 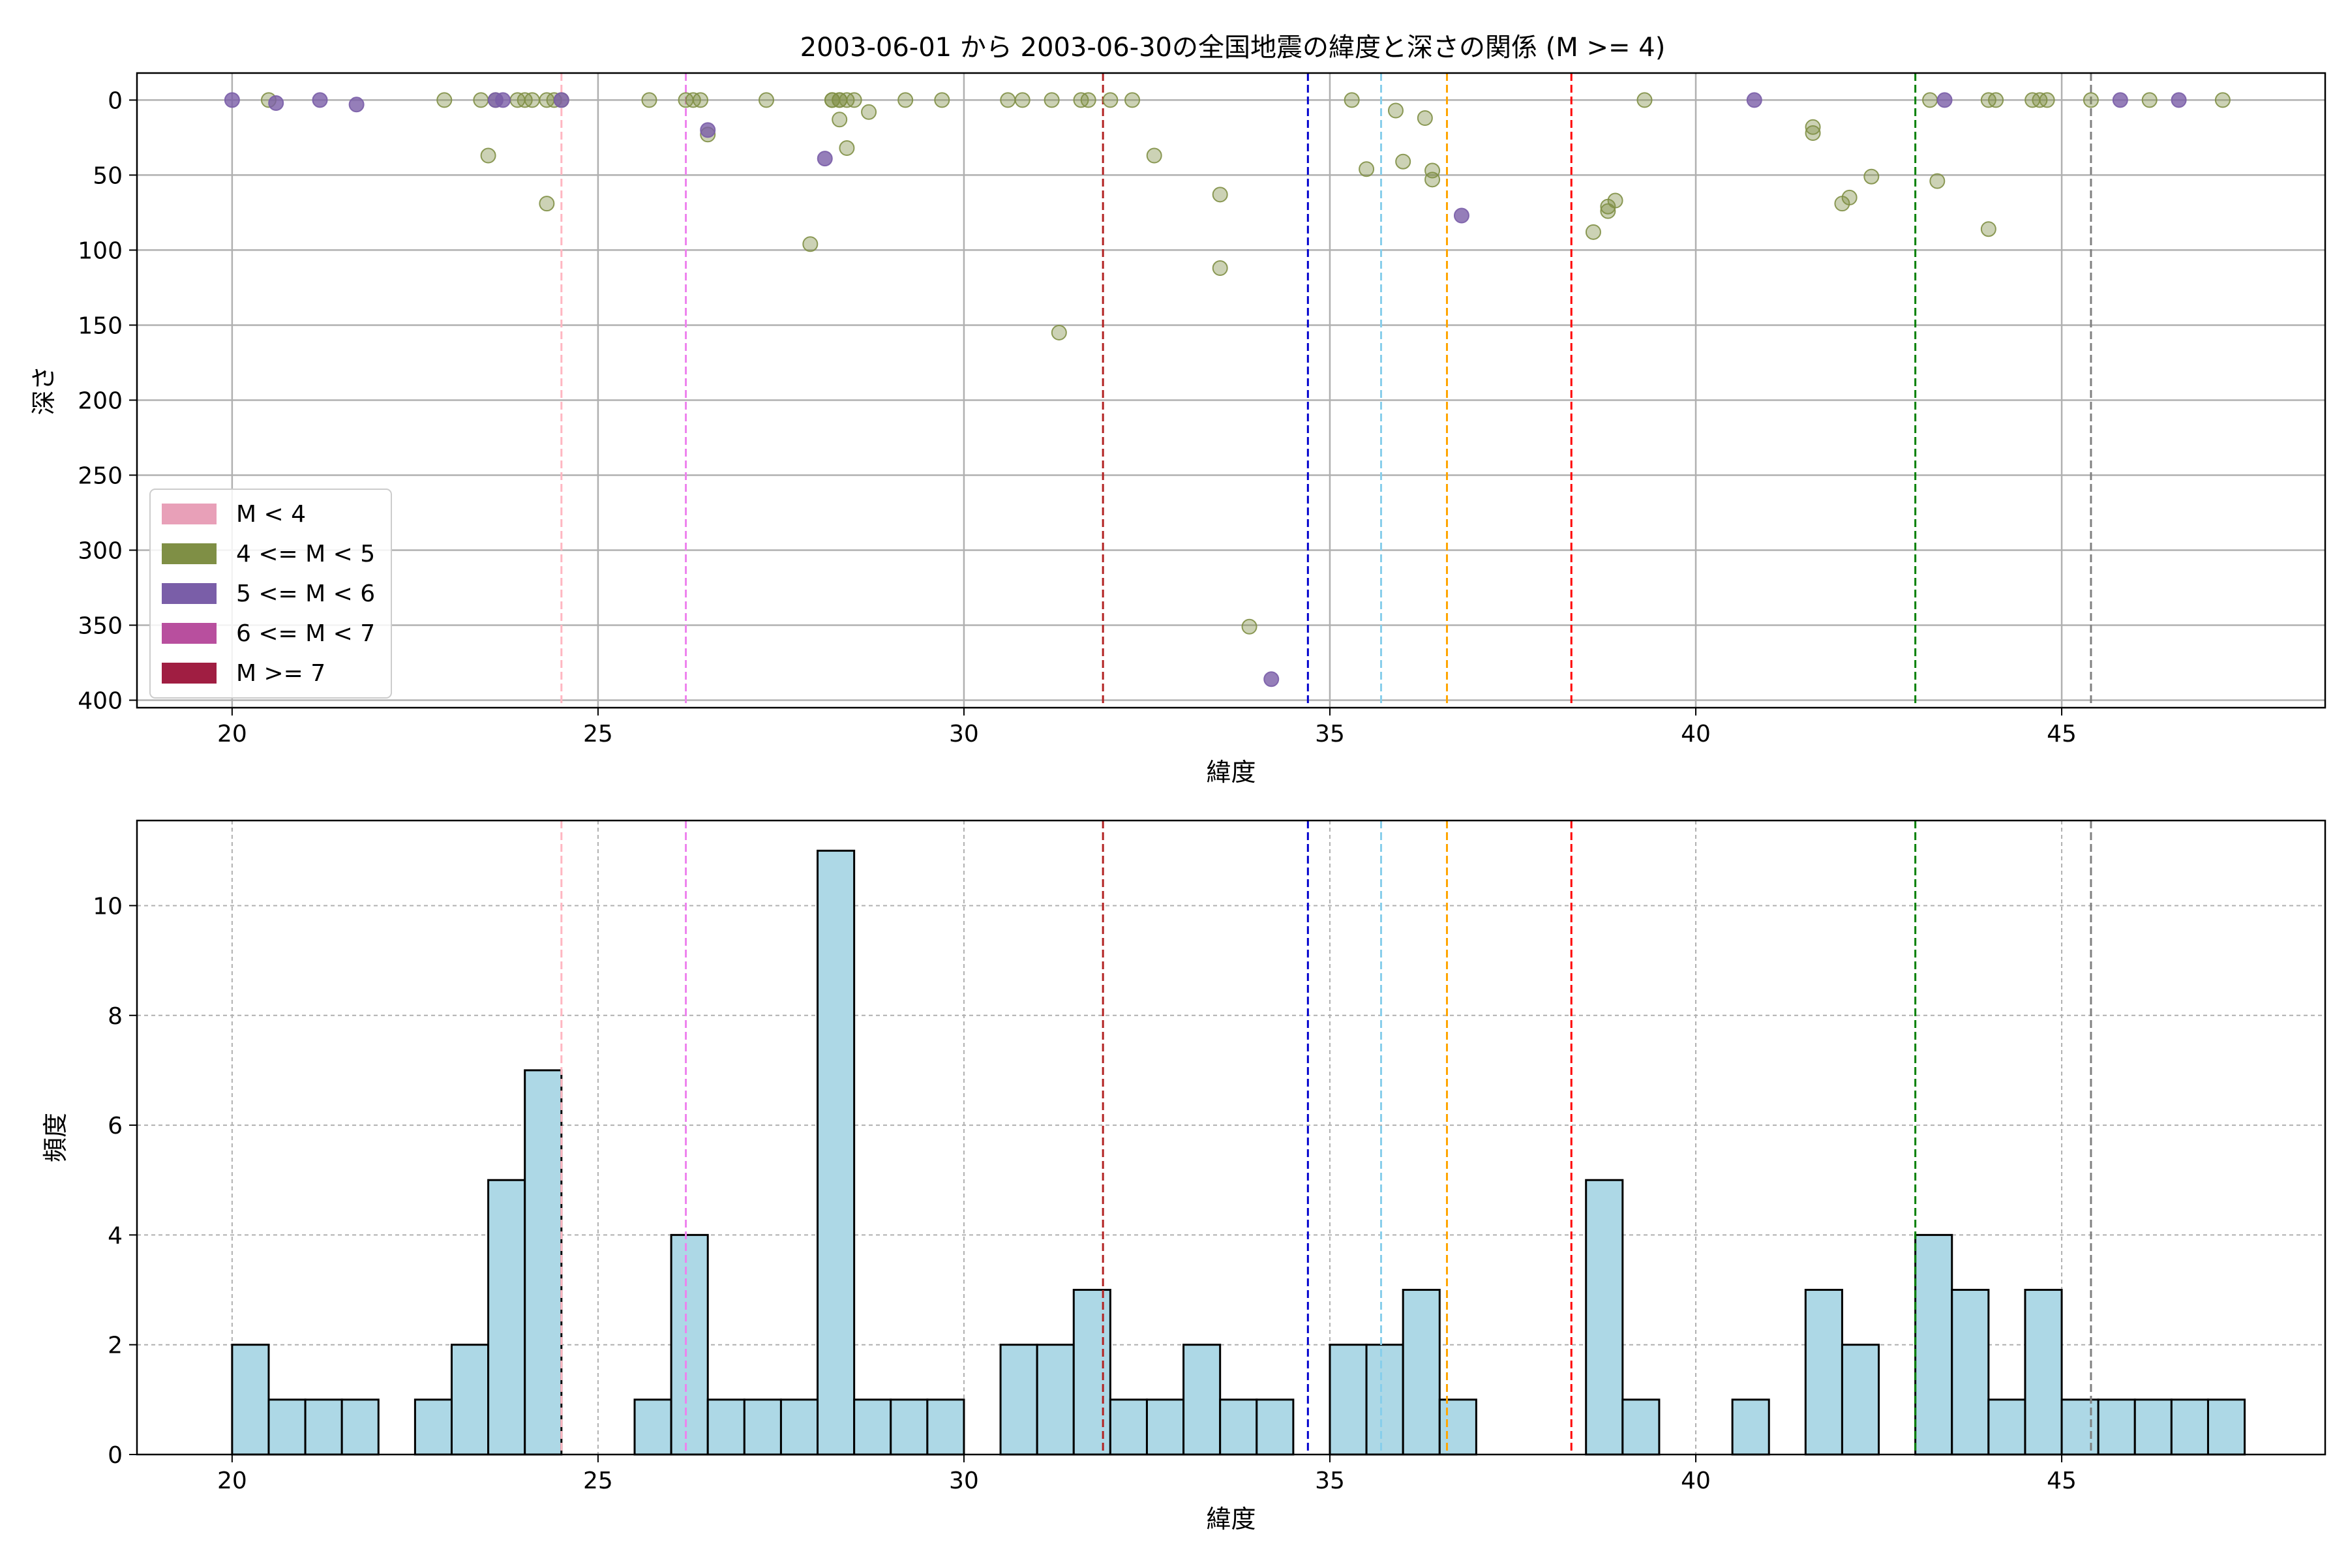 What do you see at coordinates (115, 1016) in the screenshot?
I see `bottom-ytick-label: 8` at bounding box center [115, 1016].